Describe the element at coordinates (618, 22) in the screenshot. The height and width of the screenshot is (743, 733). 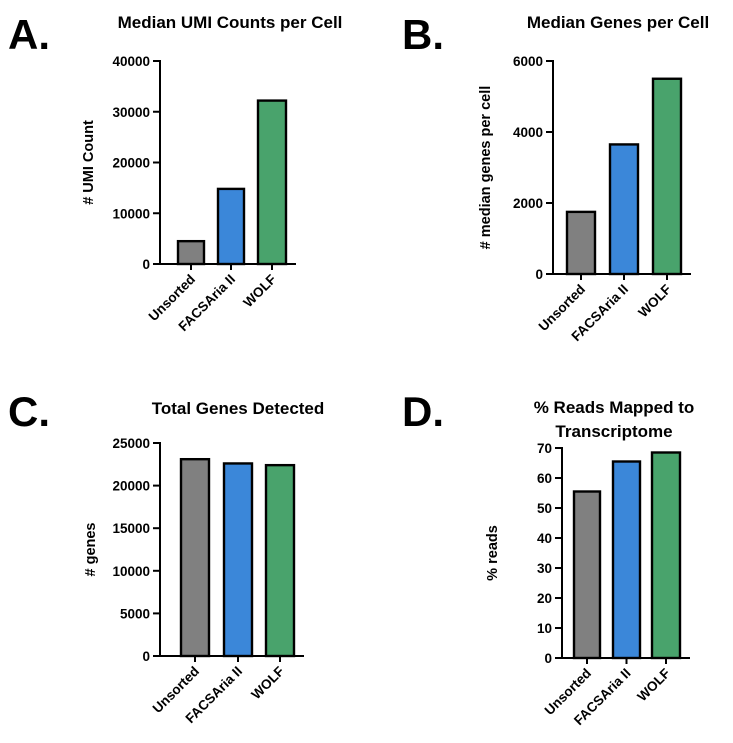
I see `chart-title-b: Median Genes per Cell` at that location.